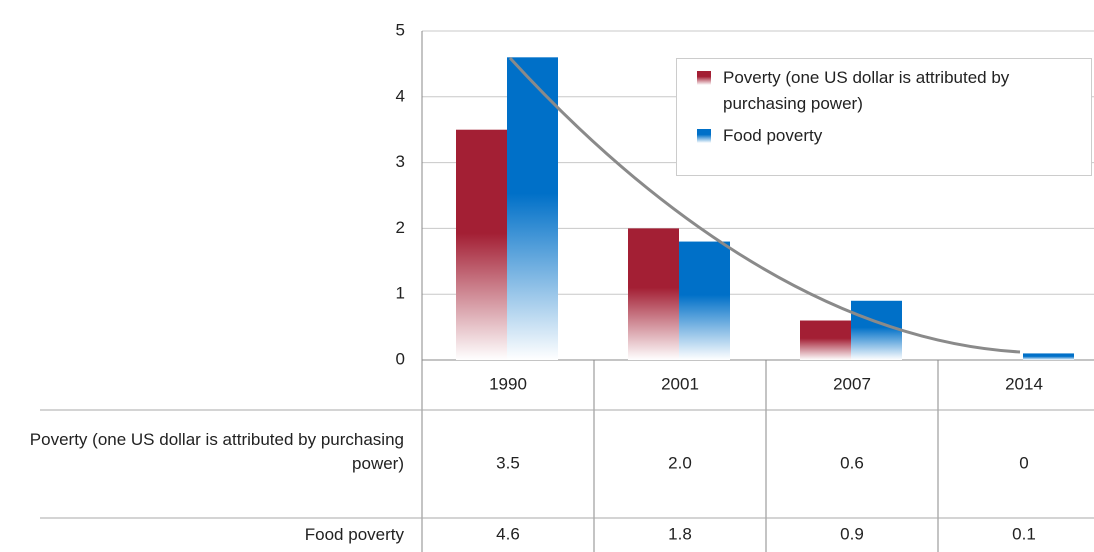 The image size is (1094, 552). What do you see at coordinates (1023, 462) in the screenshot?
I see `table-cell: 0` at bounding box center [1023, 462].